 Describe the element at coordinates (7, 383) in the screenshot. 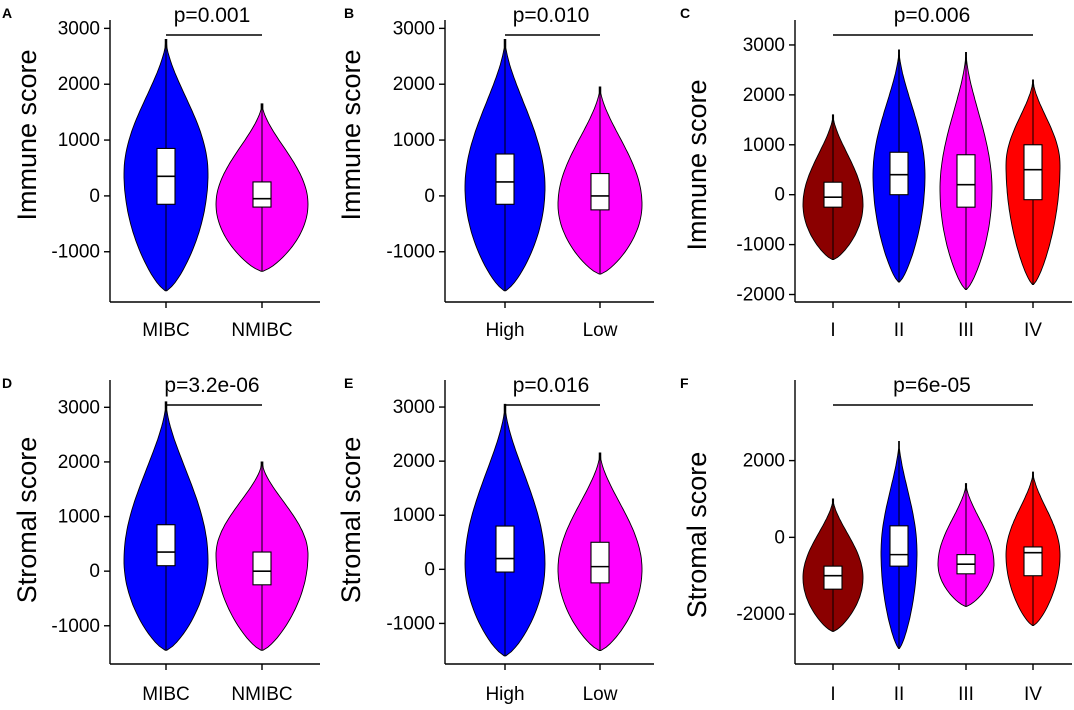

I see `panel-label: D` at that location.